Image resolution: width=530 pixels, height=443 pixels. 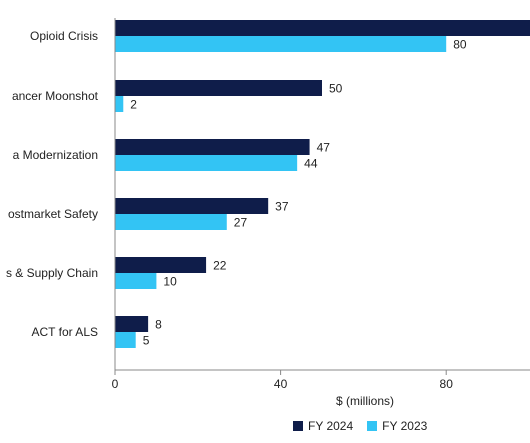 I want to click on legend-label-fy2023: FY 2023, so click(x=405, y=426).